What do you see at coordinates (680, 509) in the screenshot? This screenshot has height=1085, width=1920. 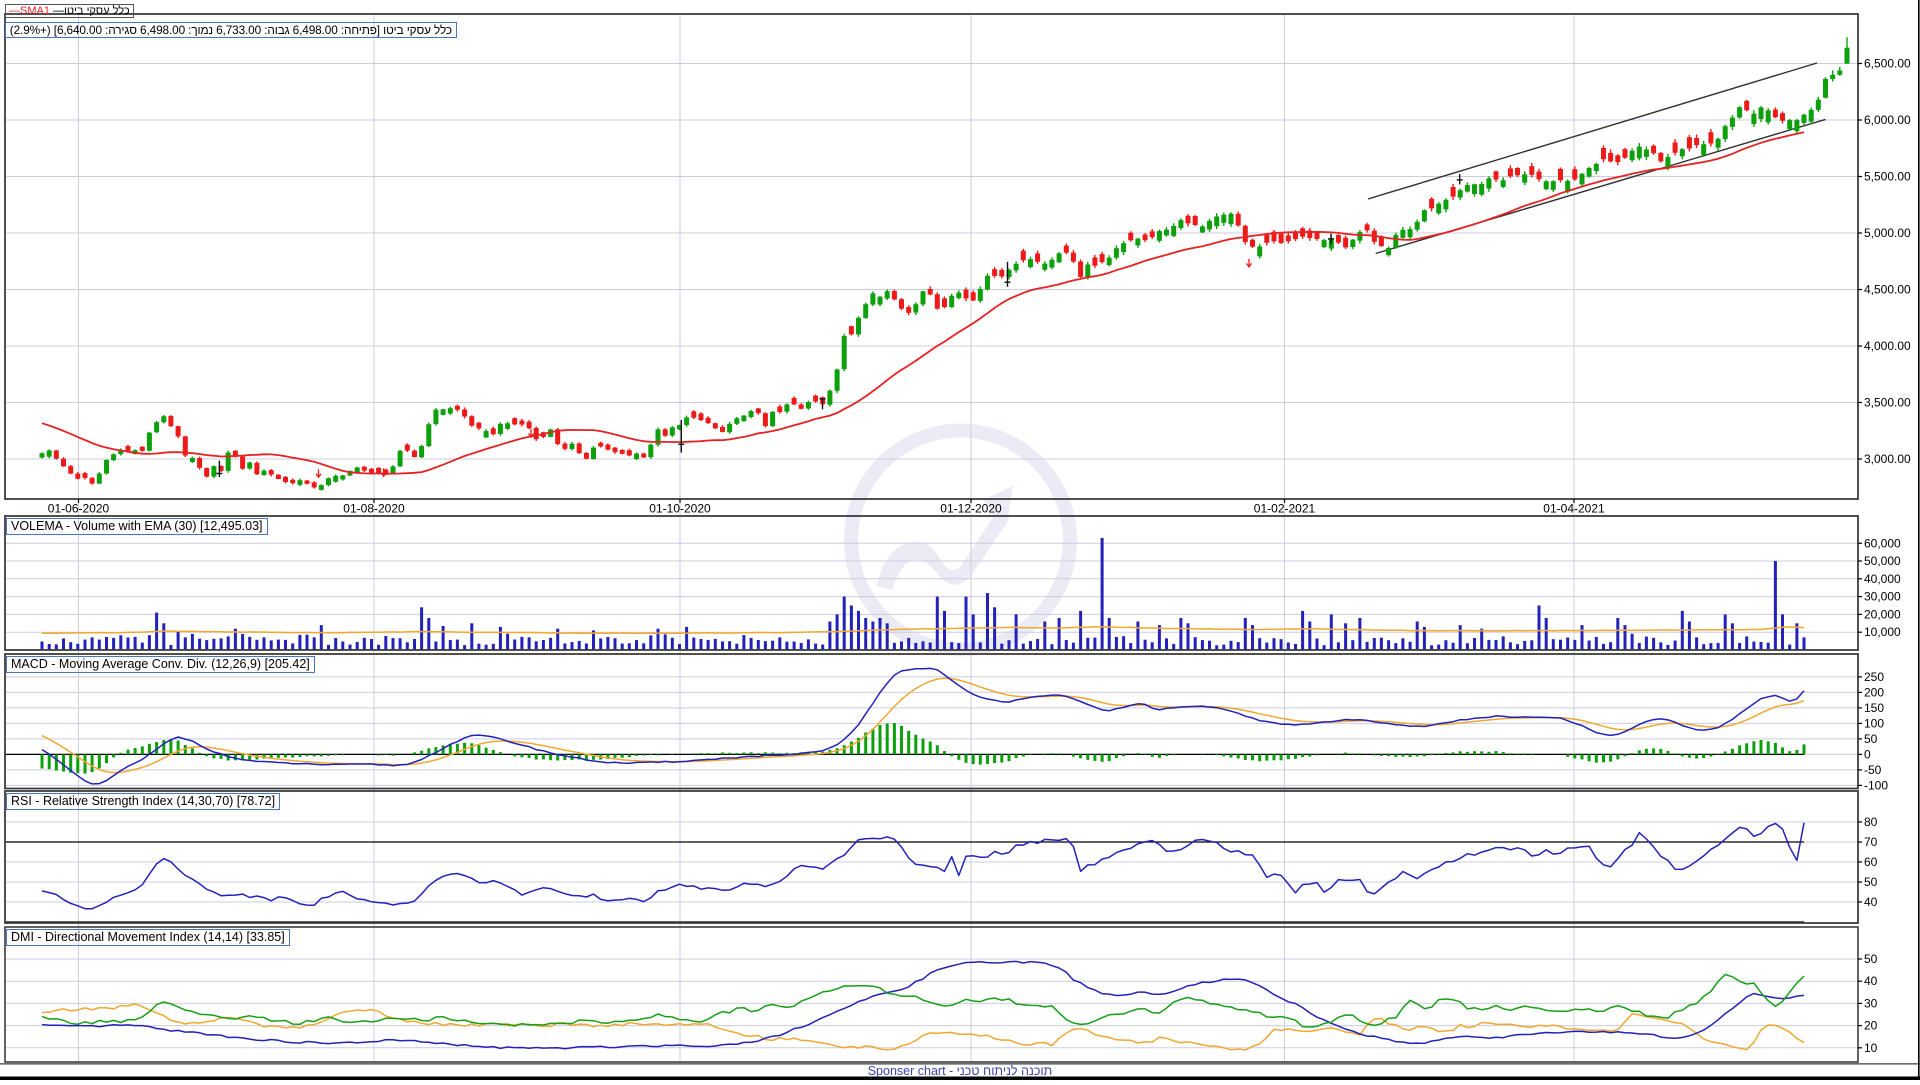 I see `svg-text: 01-10-2020` at bounding box center [680, 509].